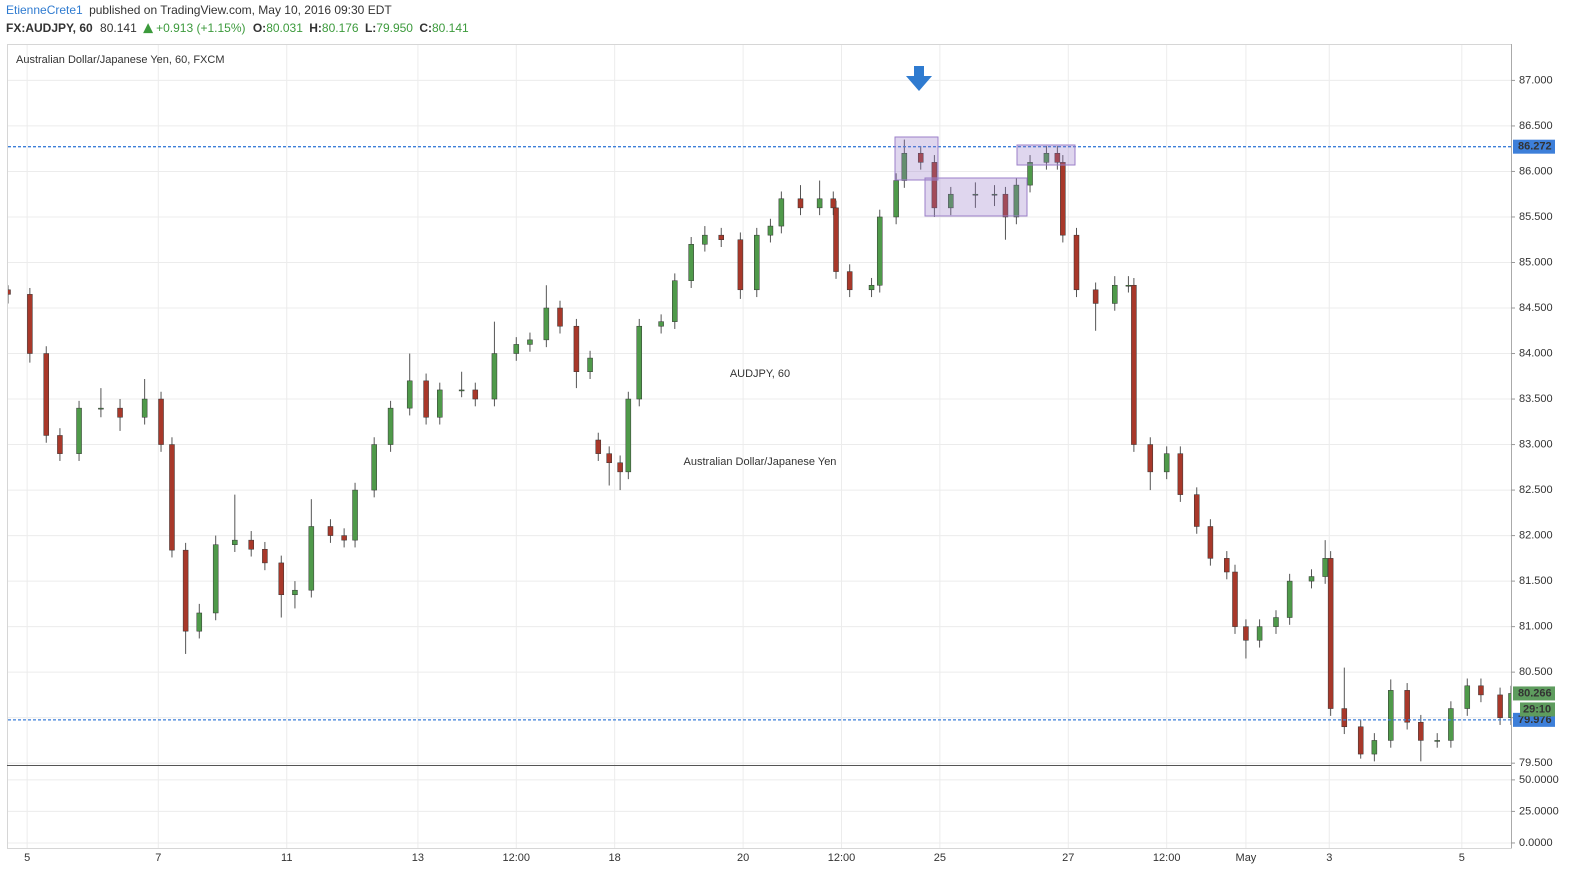 The width and height of the screenshot is (1591, 887). What do you see at coordinates (1536, 308) in the screenshot?
I see `y-tick-label: 84.500` at bounding box center [1536, 308].